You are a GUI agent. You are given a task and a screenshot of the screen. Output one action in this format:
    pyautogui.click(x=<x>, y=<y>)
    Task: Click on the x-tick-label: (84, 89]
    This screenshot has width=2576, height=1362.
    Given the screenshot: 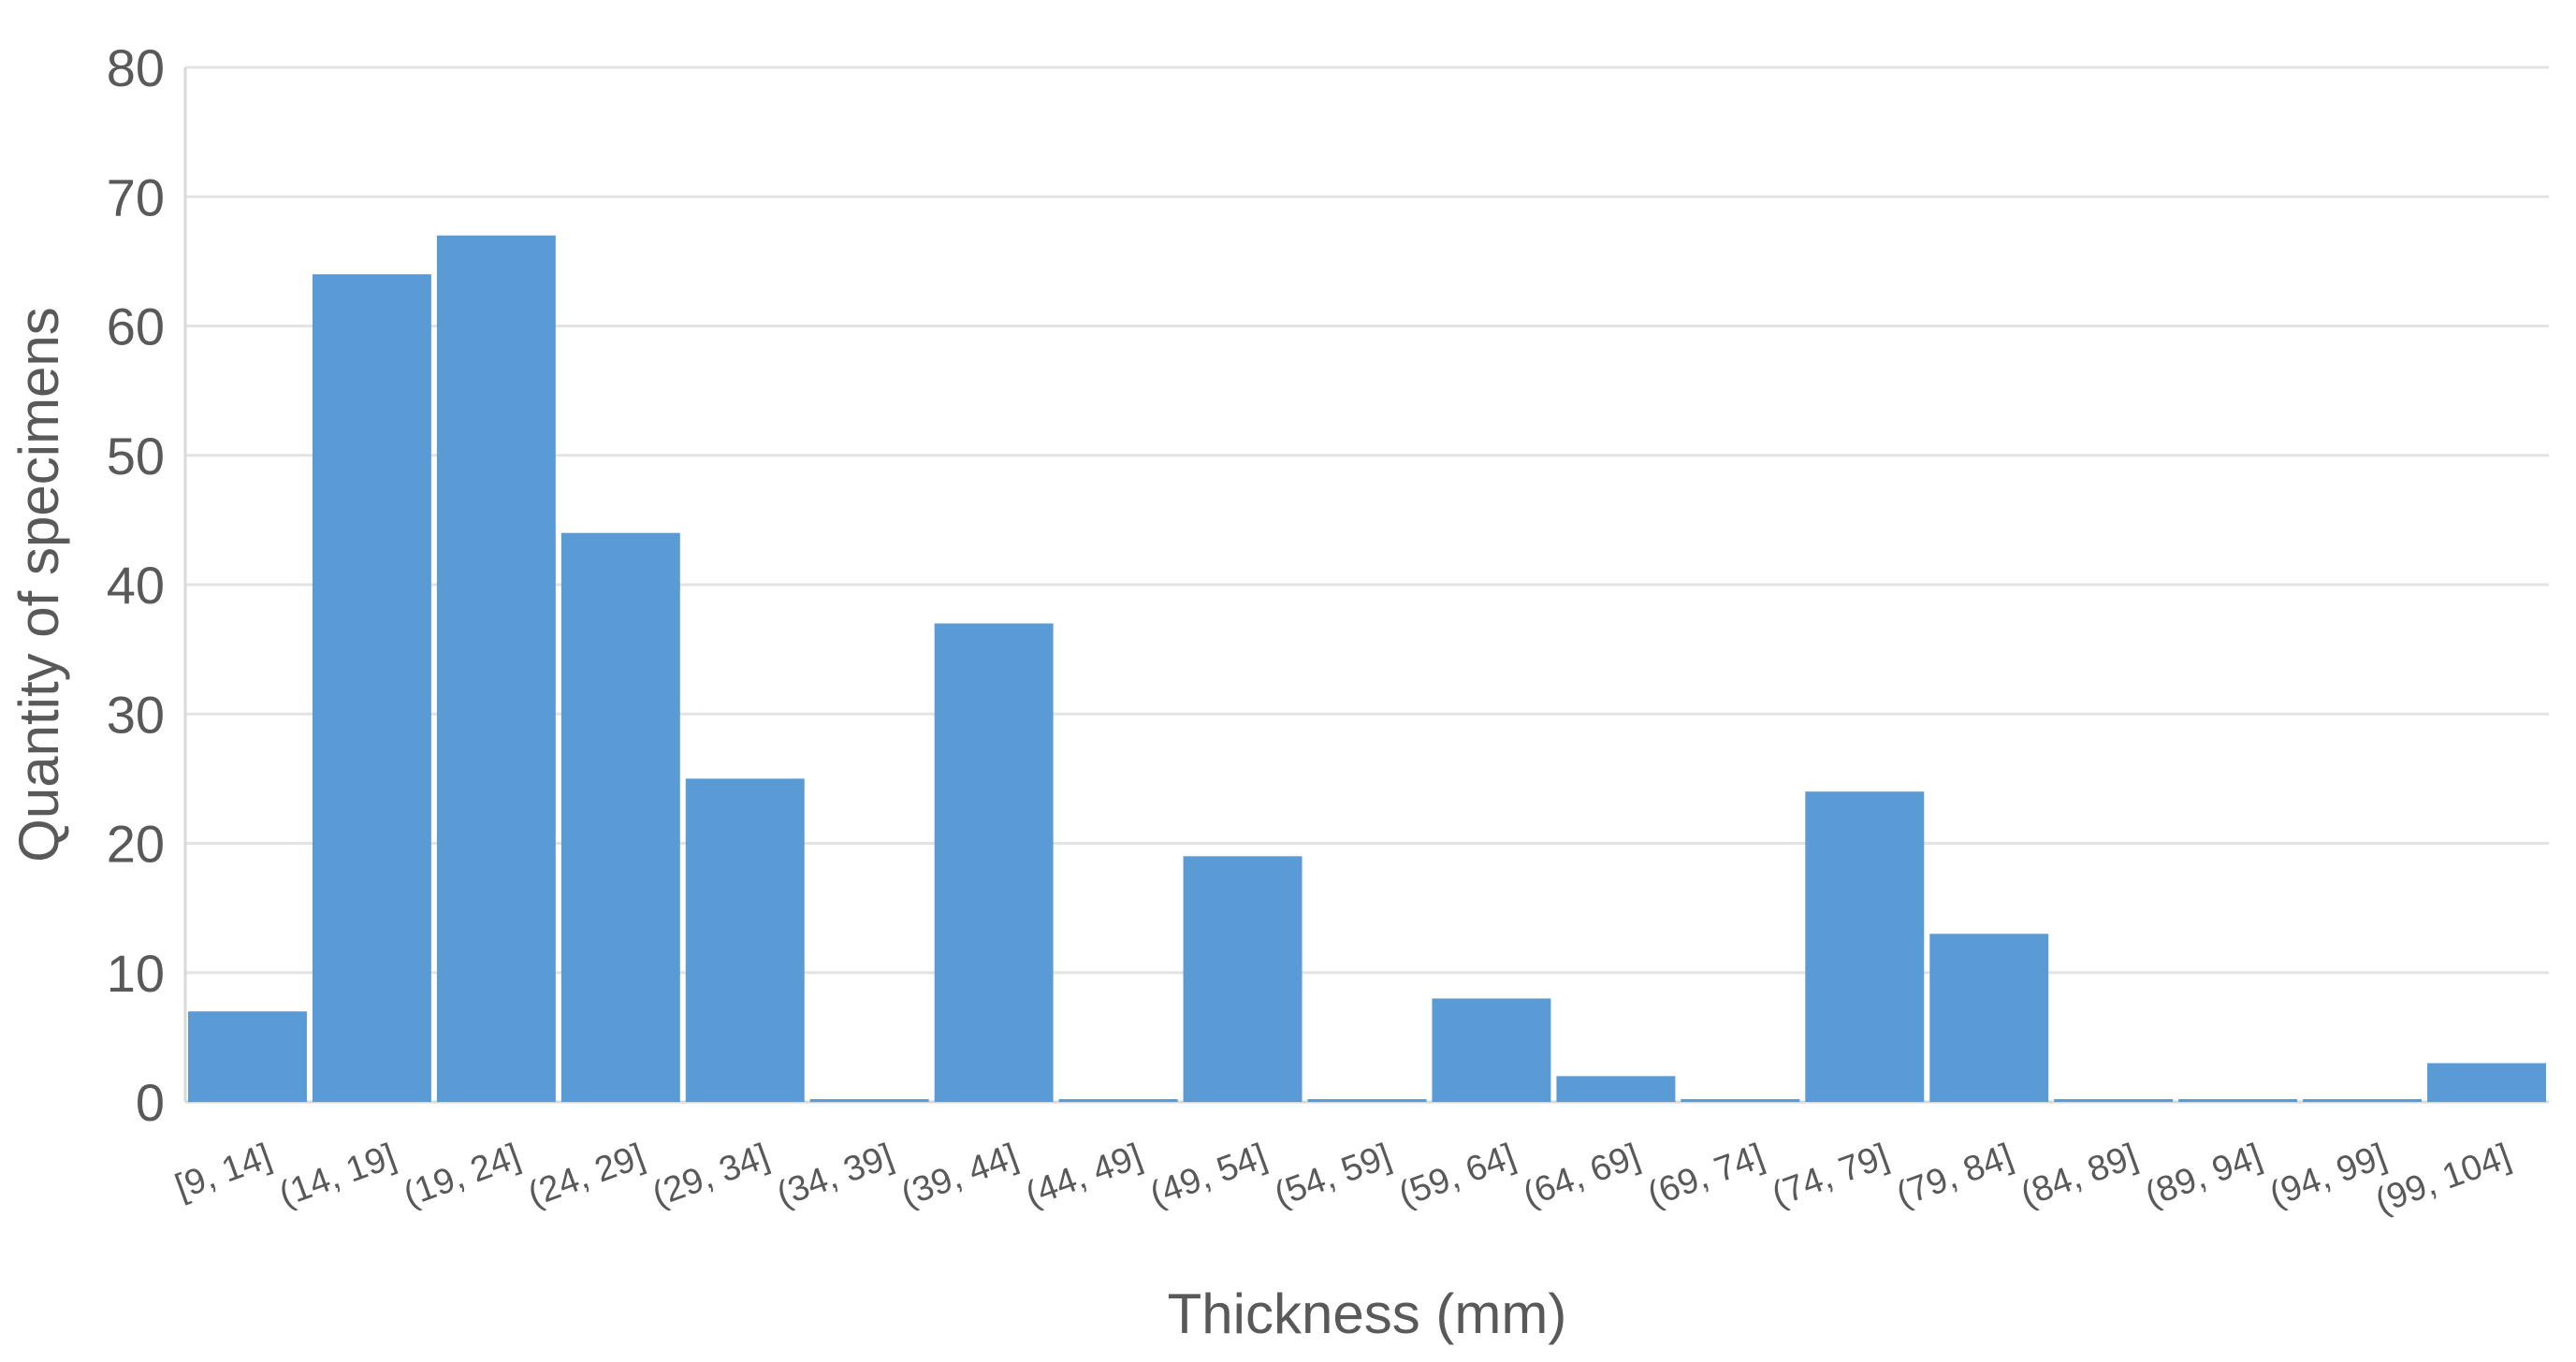 What is the action you would take?
    pyautogui.click(x=2079, y=1176)
    